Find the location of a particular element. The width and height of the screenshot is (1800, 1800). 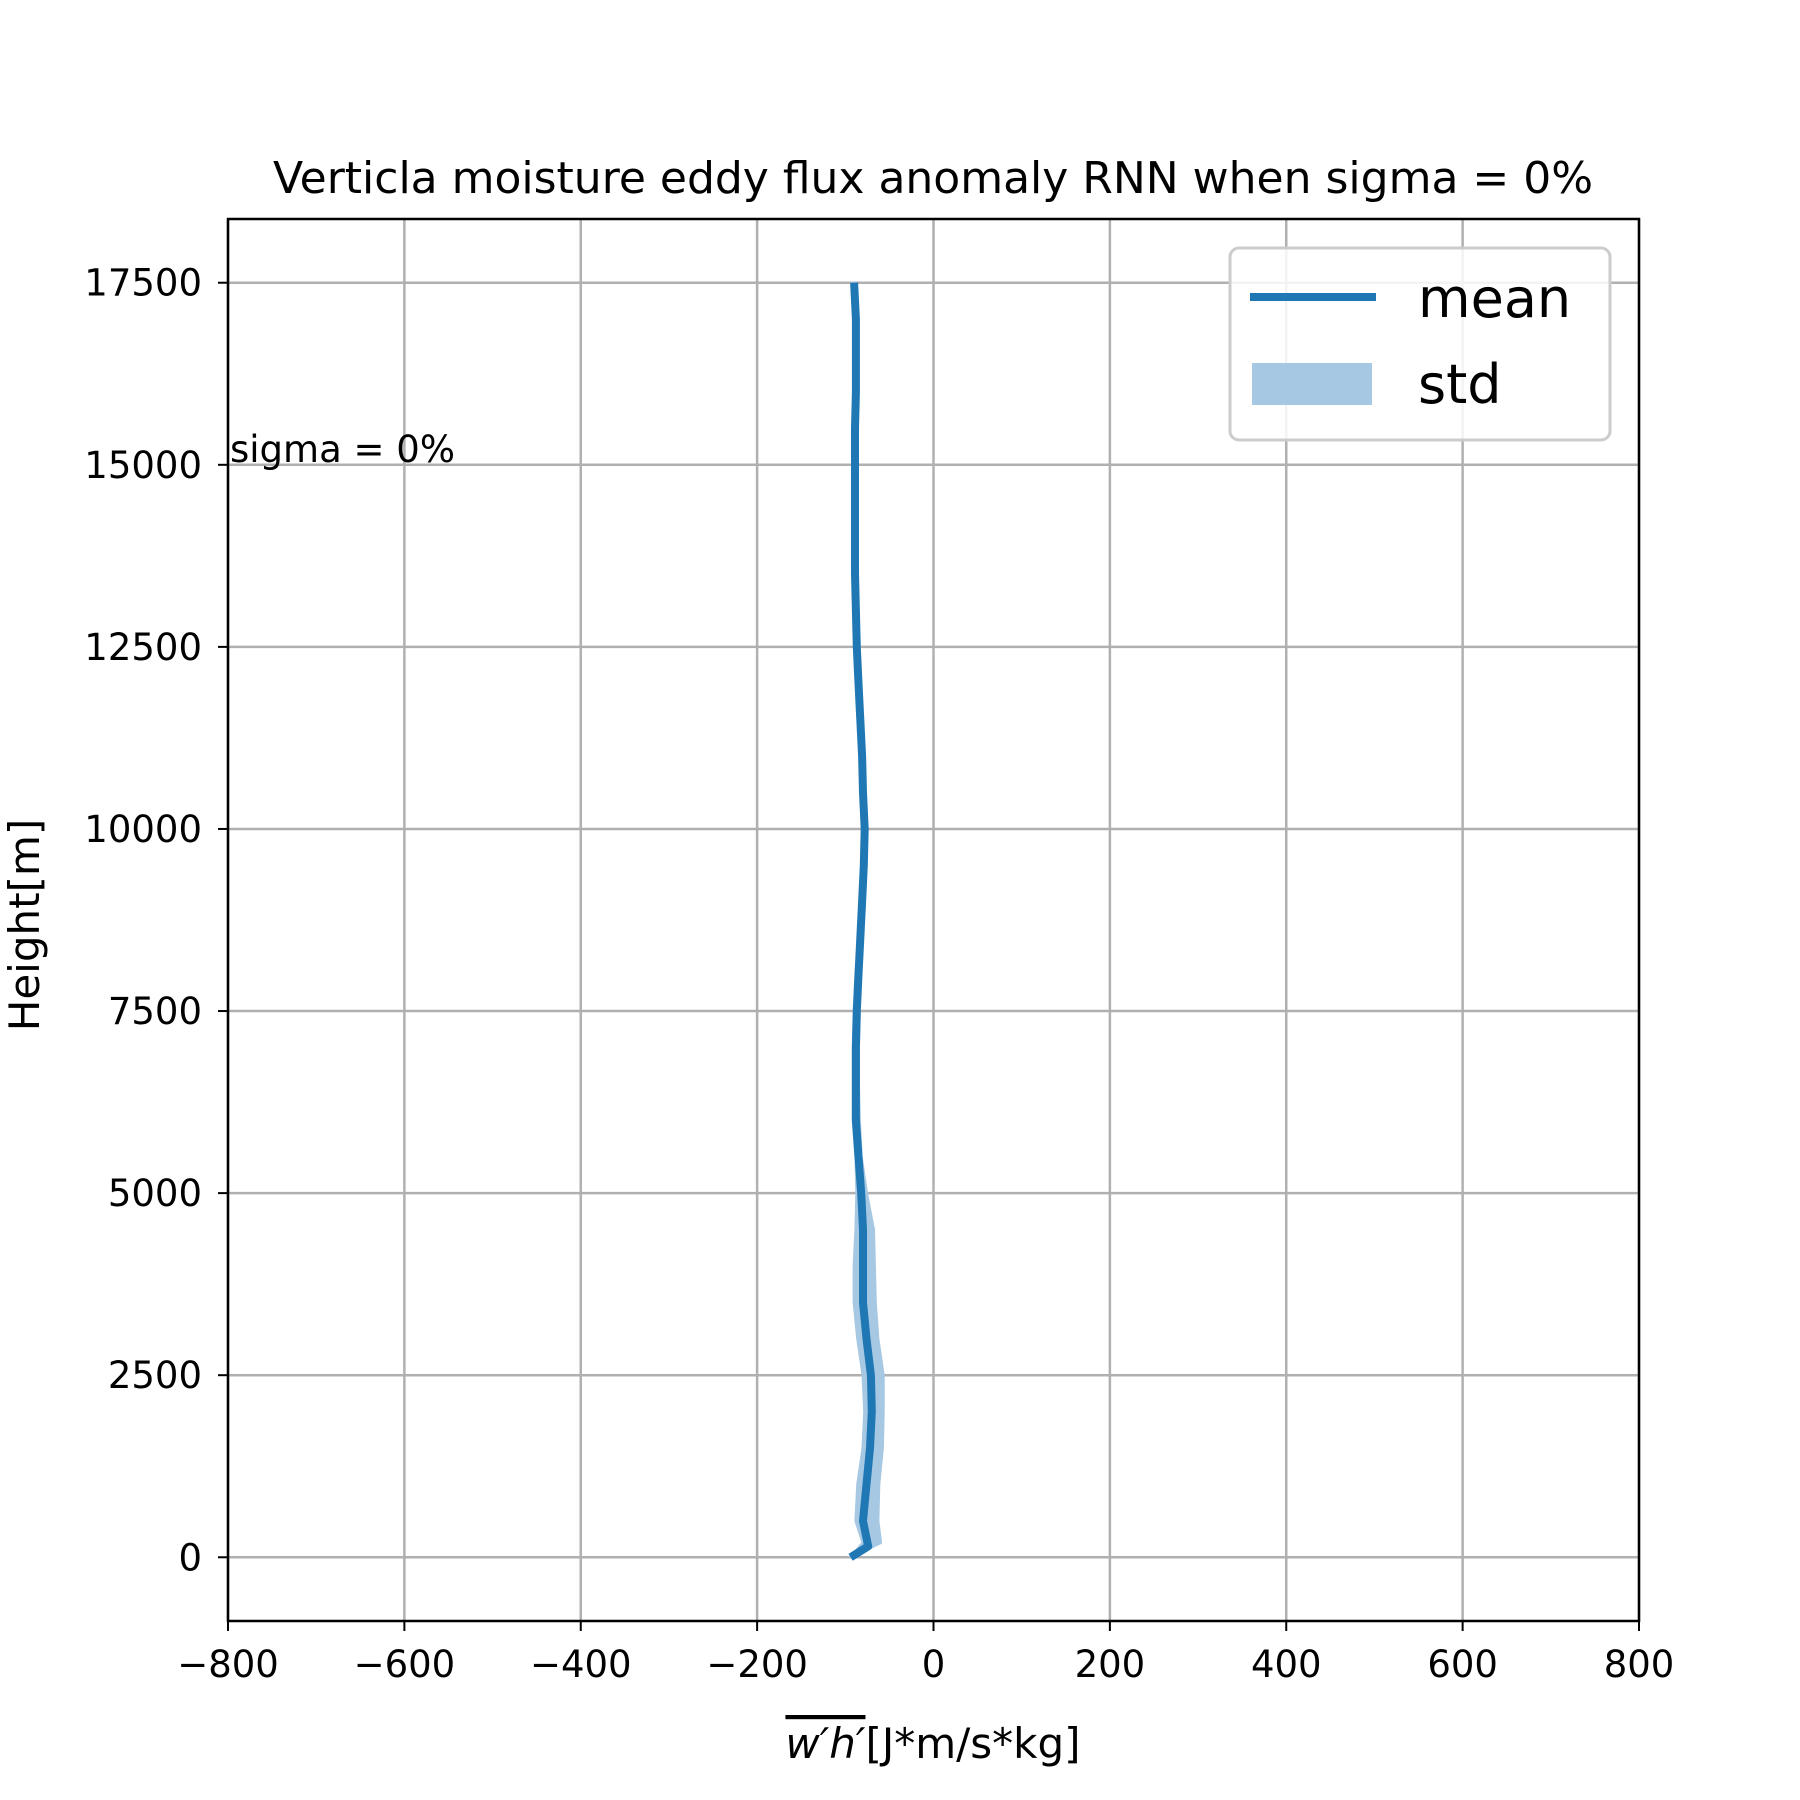

x-tick-label: 800 is located at coordinates (1639, 1664).